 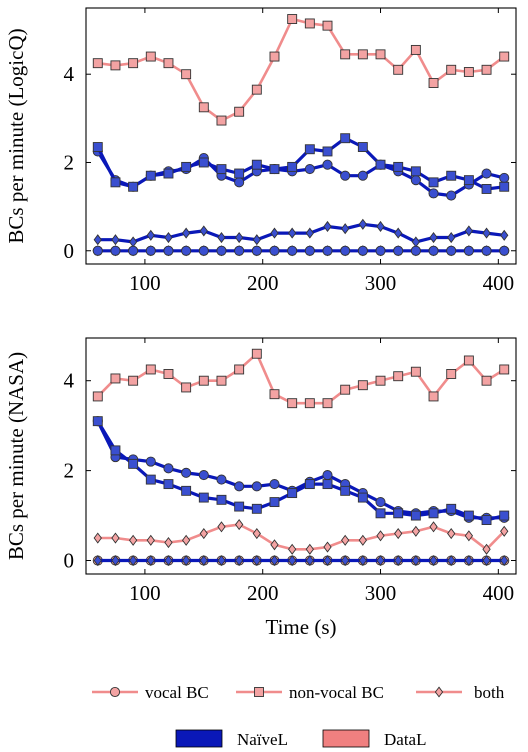 What do you see at coordinates (301, 250) in the screenshot?
I see `series-NaïveL-circle` at bounding box center [301, 250].